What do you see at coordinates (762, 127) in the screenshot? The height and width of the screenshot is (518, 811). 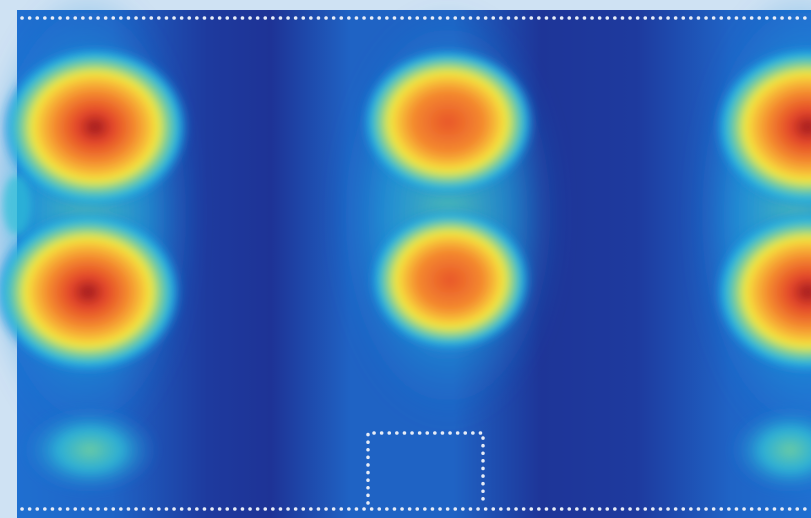 I see `hot-spot-top-right` at bounding box center [762, 127].